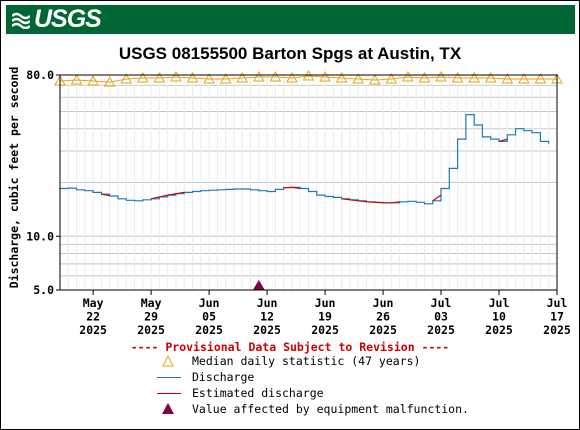 The width and height of the screenshot is (580, 430). I want to click on usgs-header-bar: USGS, so click(290, 19).